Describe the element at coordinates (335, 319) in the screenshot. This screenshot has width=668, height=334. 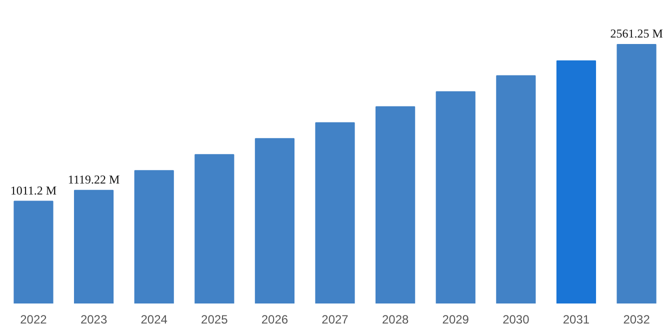
I see `x-tick-label: 2027` at that location.